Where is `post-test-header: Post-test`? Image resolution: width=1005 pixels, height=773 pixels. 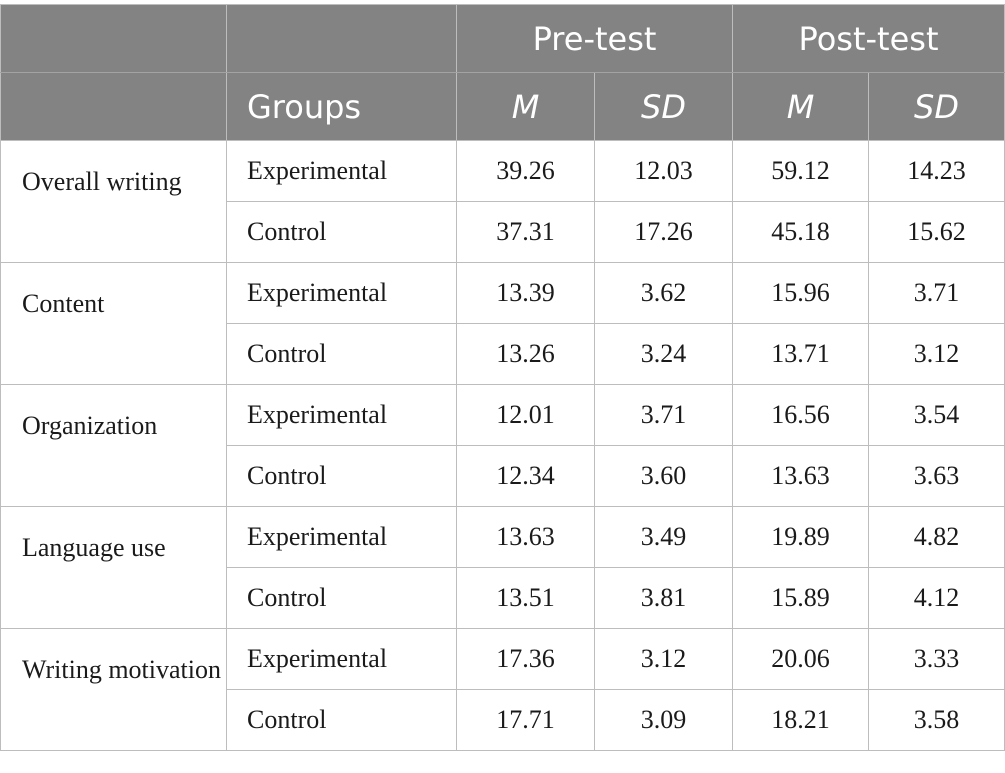
post-test-header: Post-test is located at coordinates (868, 38).